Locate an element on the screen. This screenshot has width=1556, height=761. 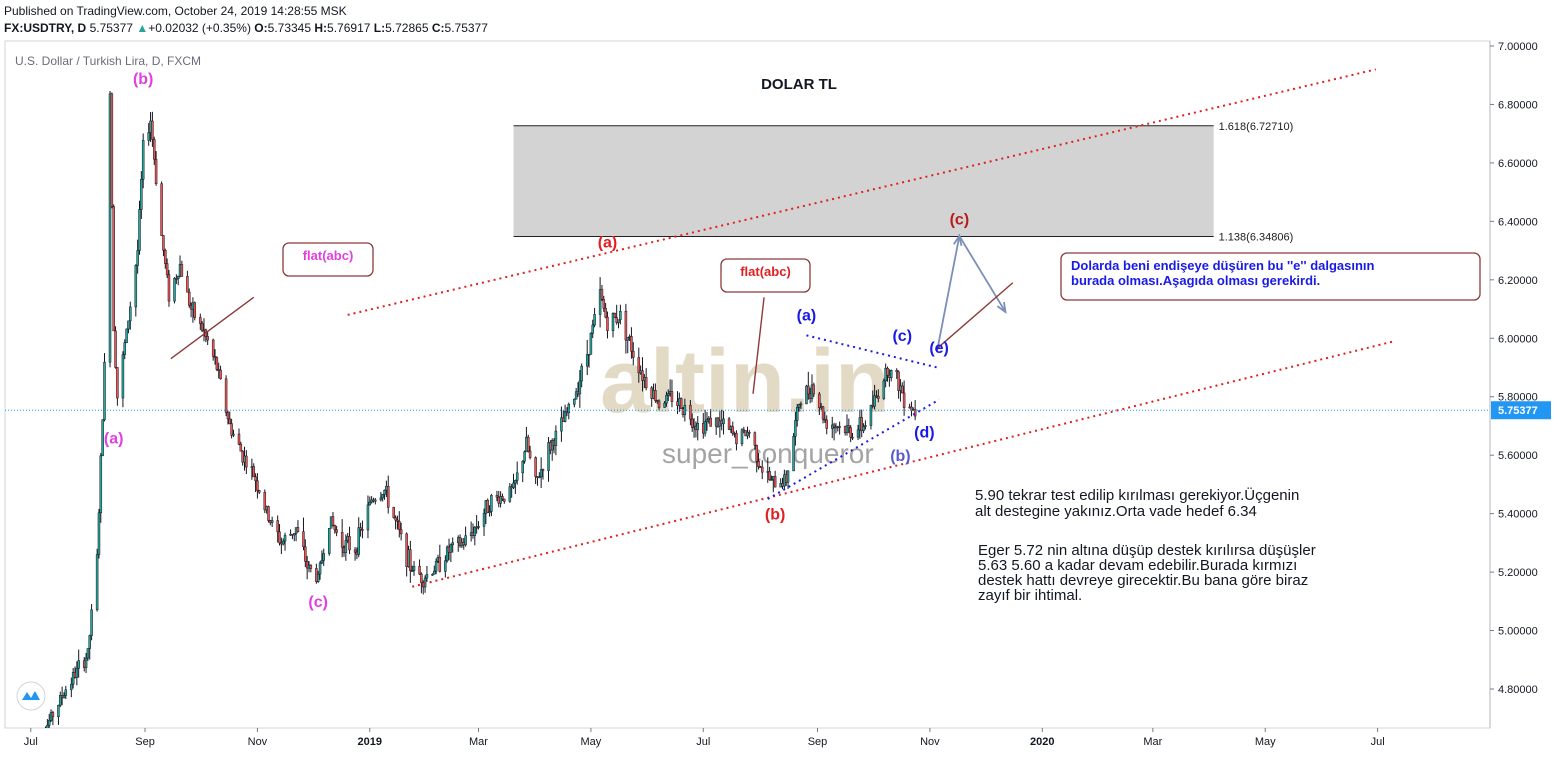
last-price-tag-text: 5.75377 is located at coordinates (1518, 411).